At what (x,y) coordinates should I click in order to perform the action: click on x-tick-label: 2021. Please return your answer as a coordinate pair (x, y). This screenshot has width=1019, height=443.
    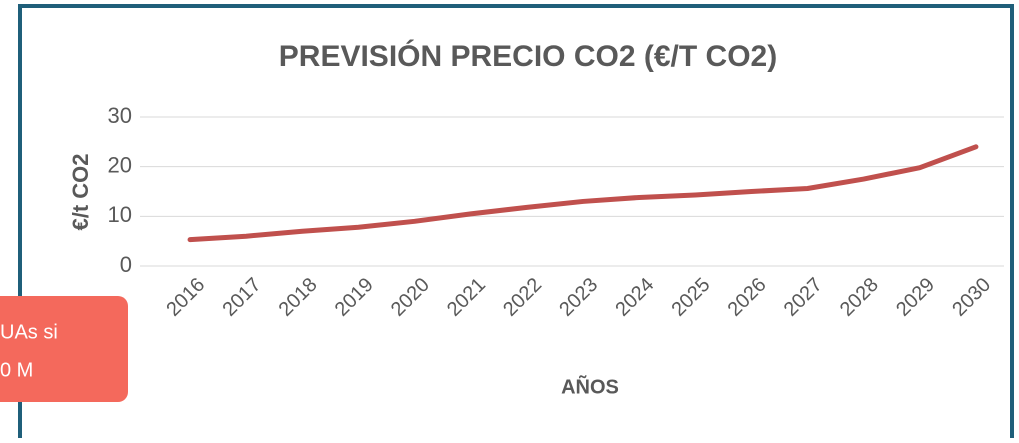
    Looking at the image, I should click on (466, 297).